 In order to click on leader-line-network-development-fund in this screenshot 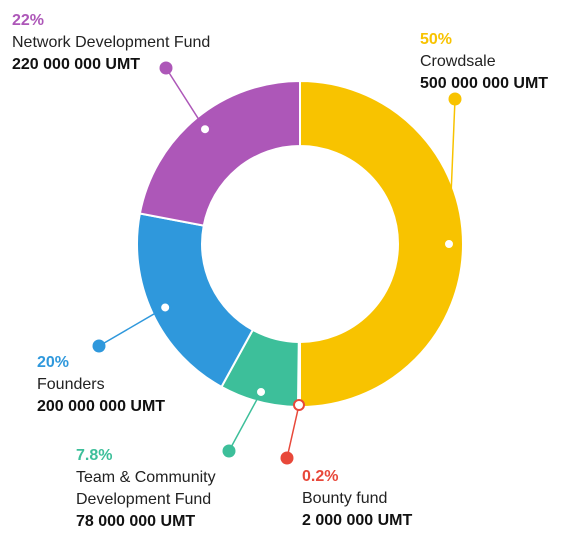, I will do `click(185, 98)`.